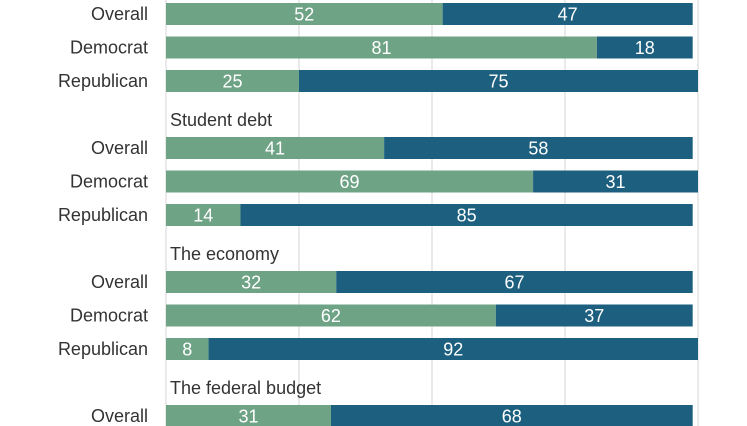 The width and height of the screenshot is (747, 426). I want to click on data-label: 58, so click(538, 149).